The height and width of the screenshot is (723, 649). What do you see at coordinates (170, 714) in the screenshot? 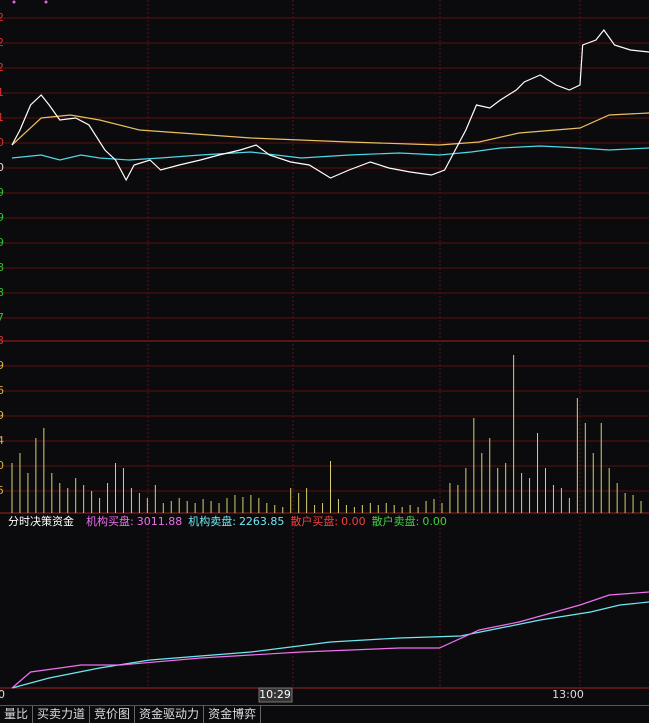
I see `tab: 资金驱动力` at bounding box center [170, 714].